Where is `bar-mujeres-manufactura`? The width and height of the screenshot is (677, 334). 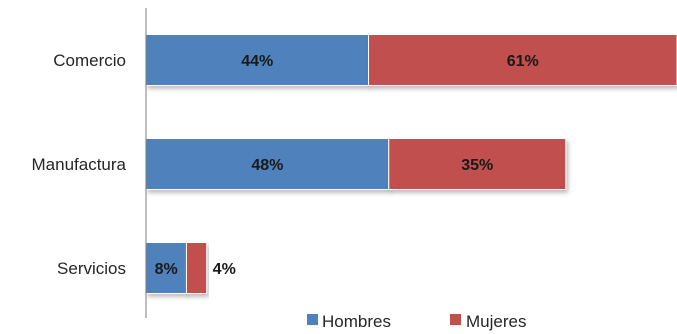
bar-mujeres-manufactura is located at coordinates (477, 164).